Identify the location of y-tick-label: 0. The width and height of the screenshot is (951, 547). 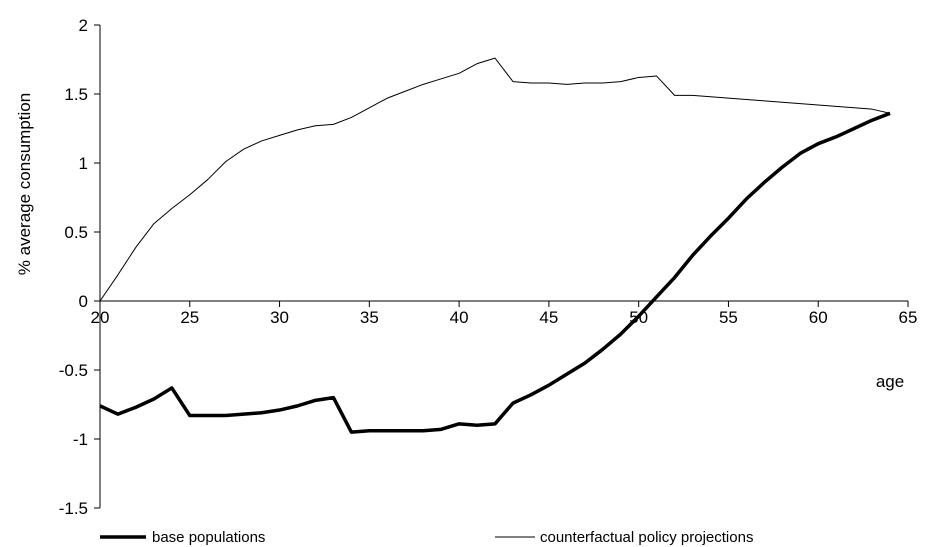
(83, 301).